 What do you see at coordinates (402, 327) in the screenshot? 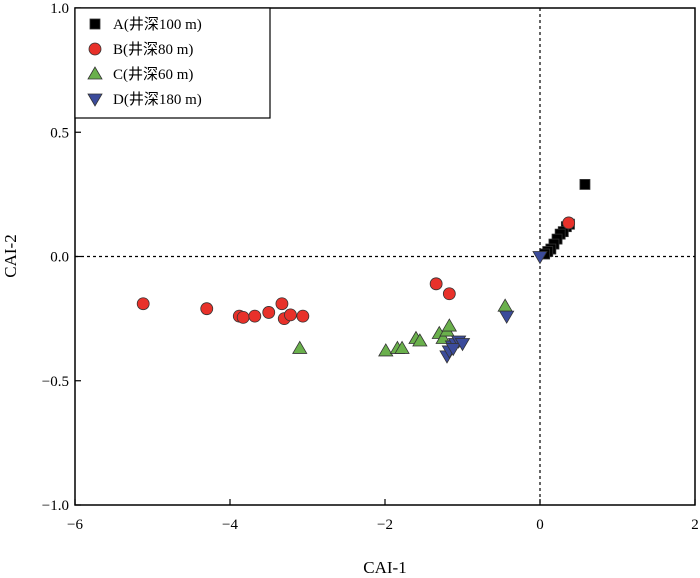
I see `series-triangle-up` at bounding box center [402, 327].